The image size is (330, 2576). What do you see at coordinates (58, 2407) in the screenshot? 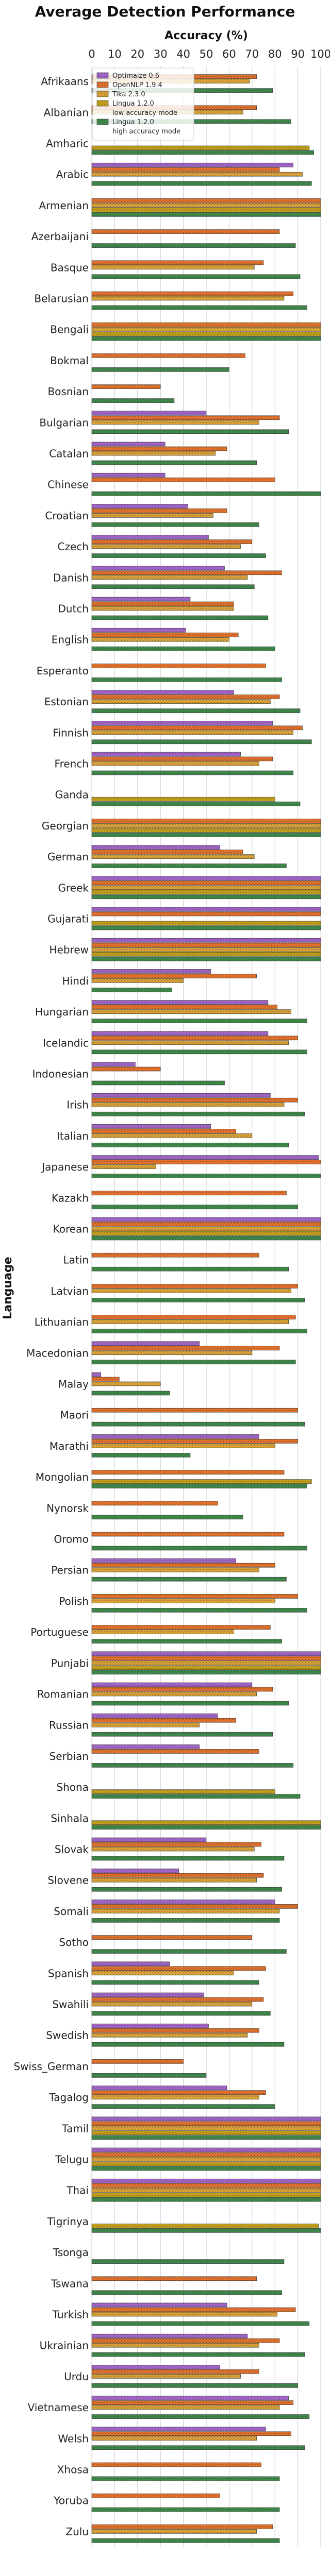
I see `category-label: Vietnamese` at bounding box center [58, 2407].